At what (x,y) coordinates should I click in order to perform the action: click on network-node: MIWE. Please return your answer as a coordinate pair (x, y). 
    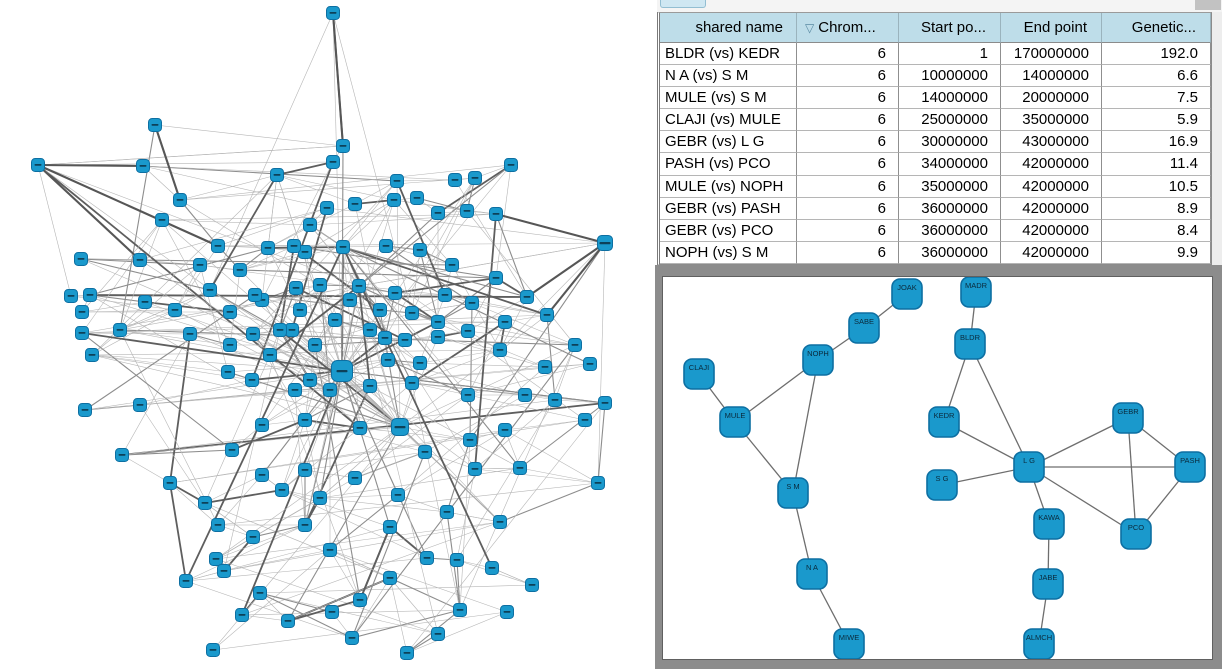
    Looking at the image, I should click on (849, 644).